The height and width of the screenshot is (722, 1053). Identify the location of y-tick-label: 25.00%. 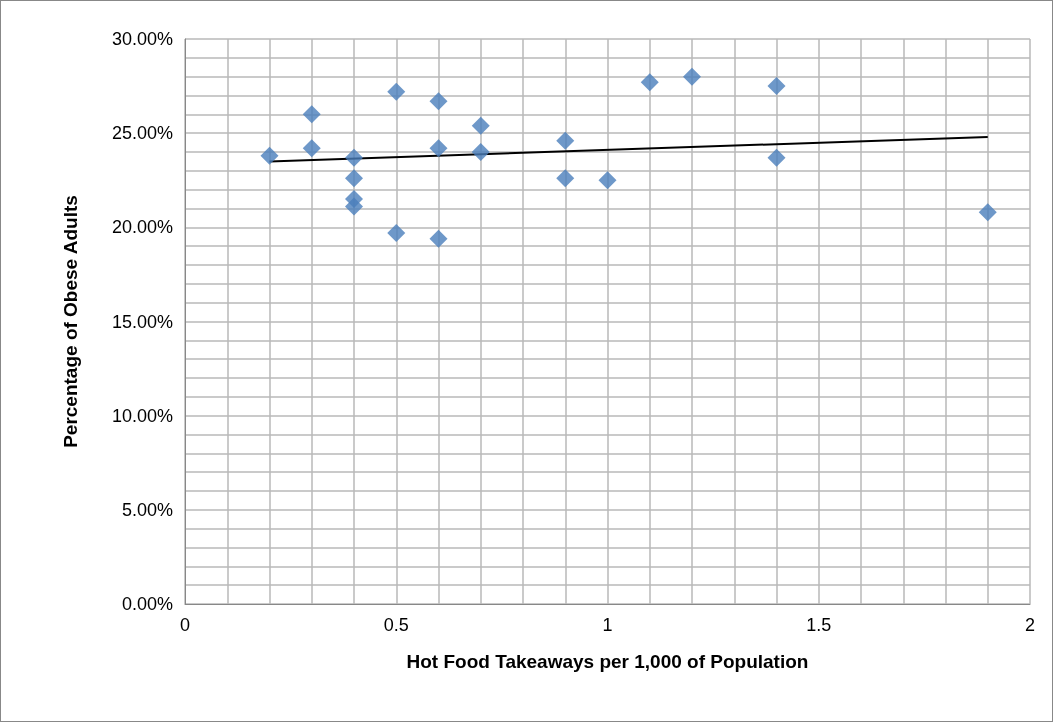
(142, 133).